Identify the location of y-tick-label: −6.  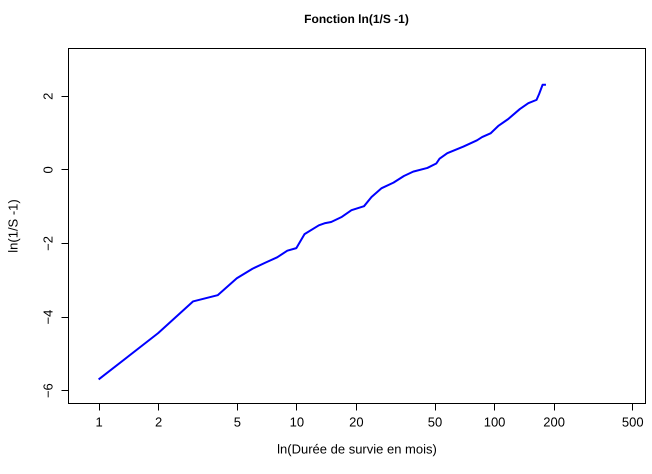
(48, 390).